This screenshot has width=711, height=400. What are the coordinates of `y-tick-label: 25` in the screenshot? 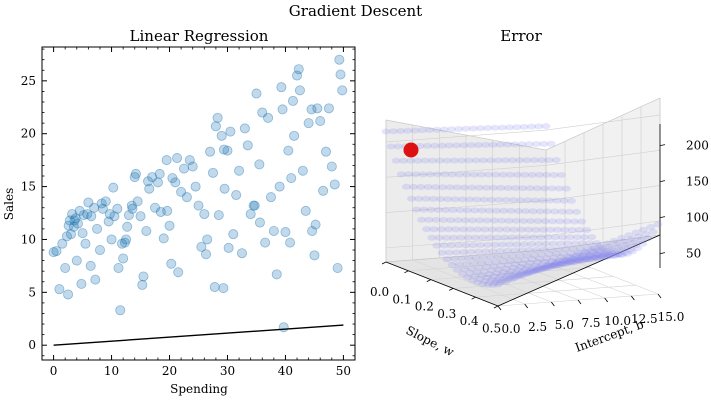 It's located at (28, 81).